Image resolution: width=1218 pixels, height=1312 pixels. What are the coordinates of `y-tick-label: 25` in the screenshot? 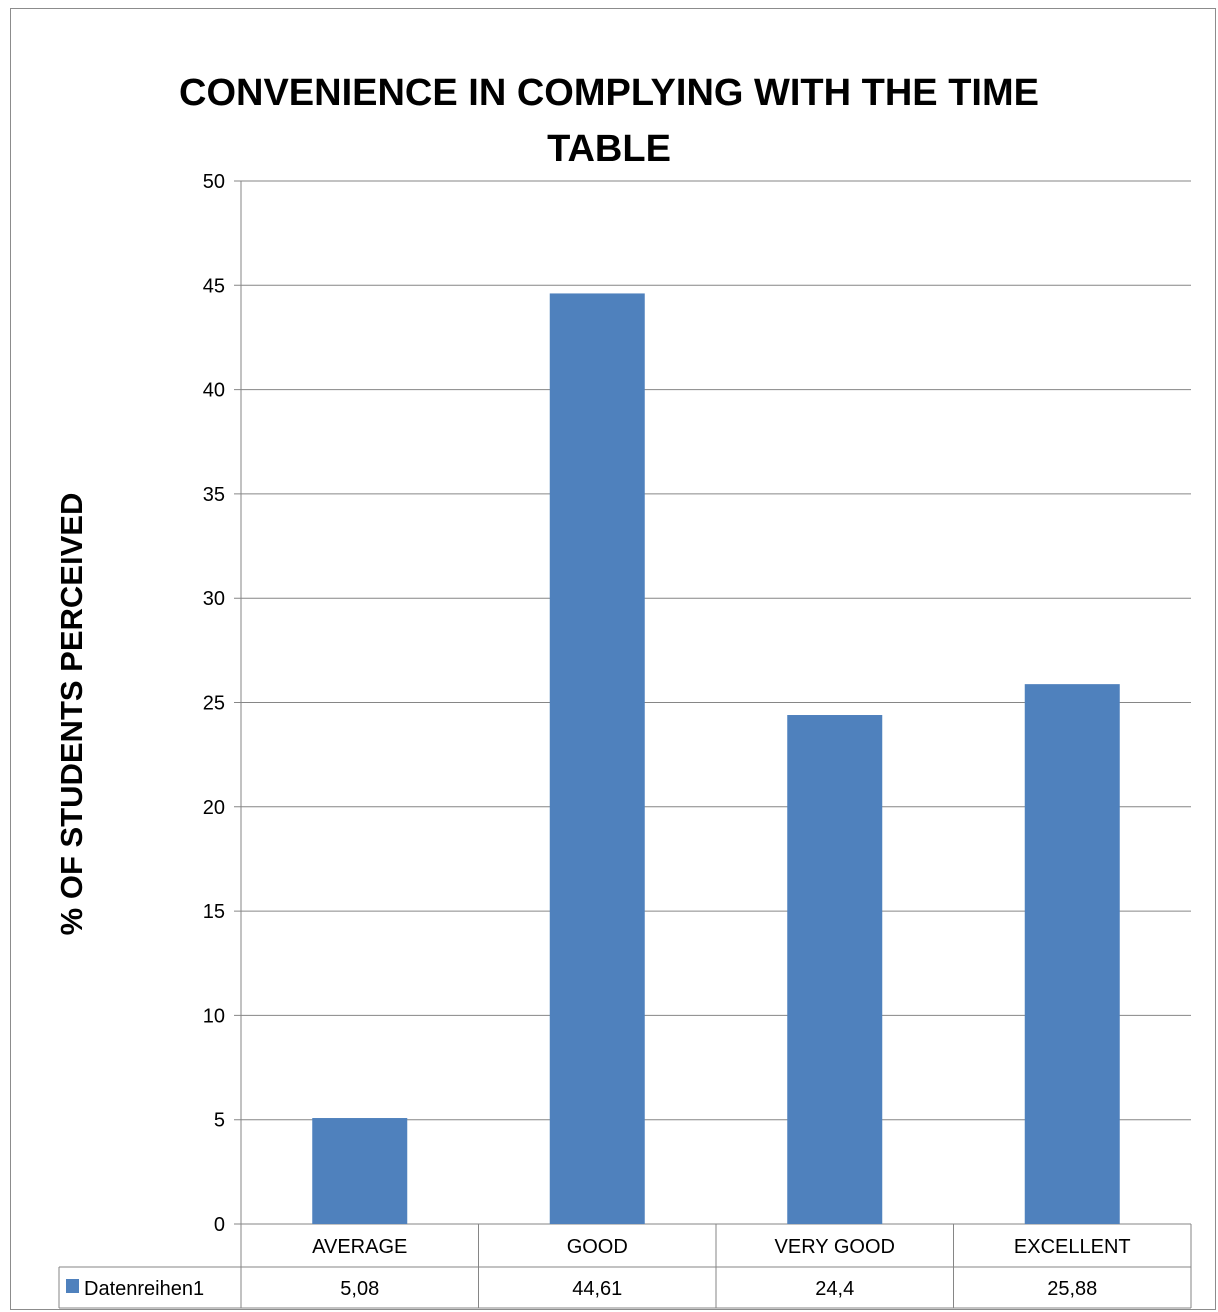 It's located at (214, 704).